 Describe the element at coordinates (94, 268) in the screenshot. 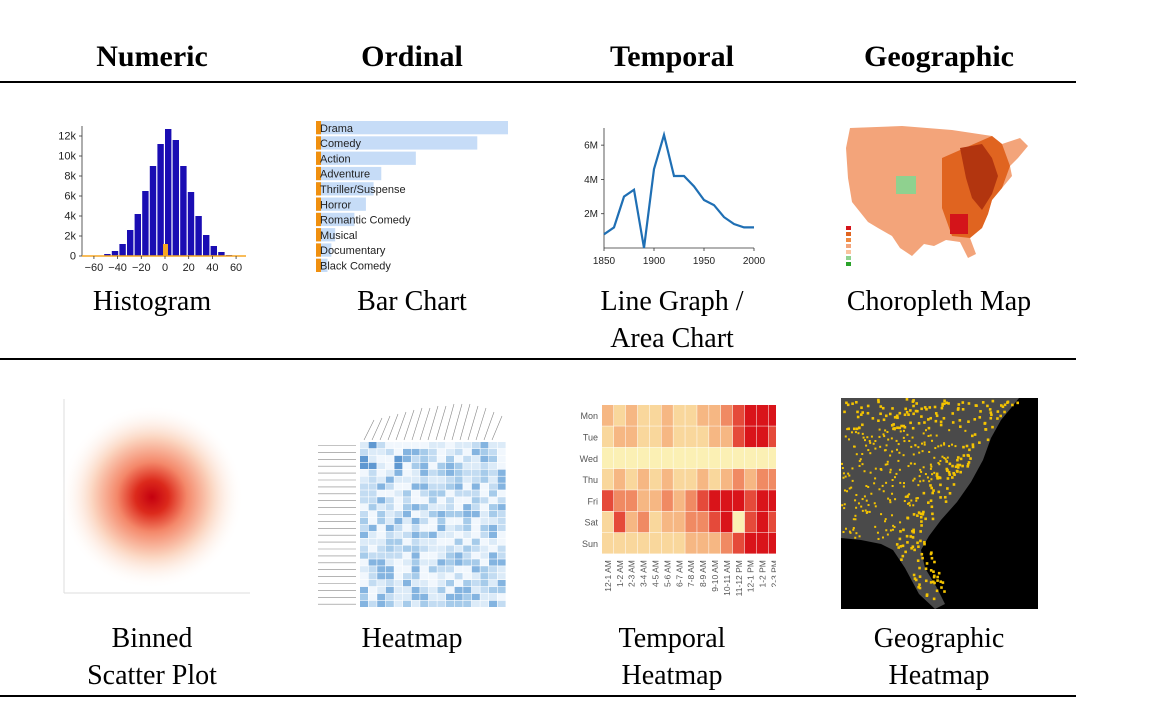

I see `histogram-x-tick-label: −60` at that location.